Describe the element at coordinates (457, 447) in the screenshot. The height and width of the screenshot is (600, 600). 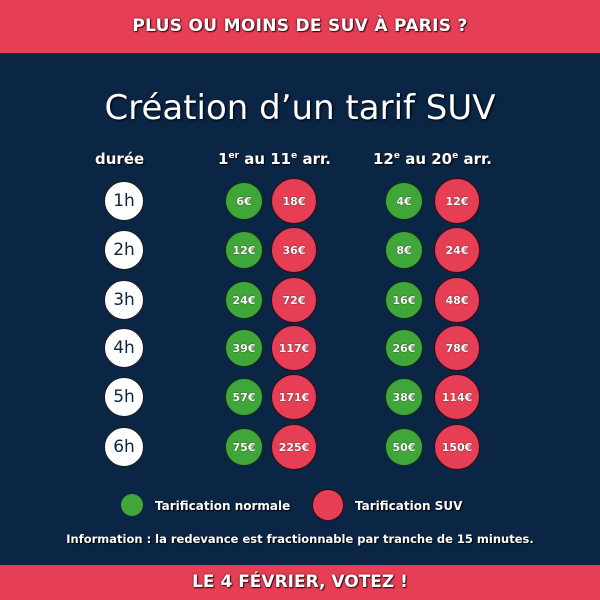
I see `zone2-suv-price: 150€` at that location.